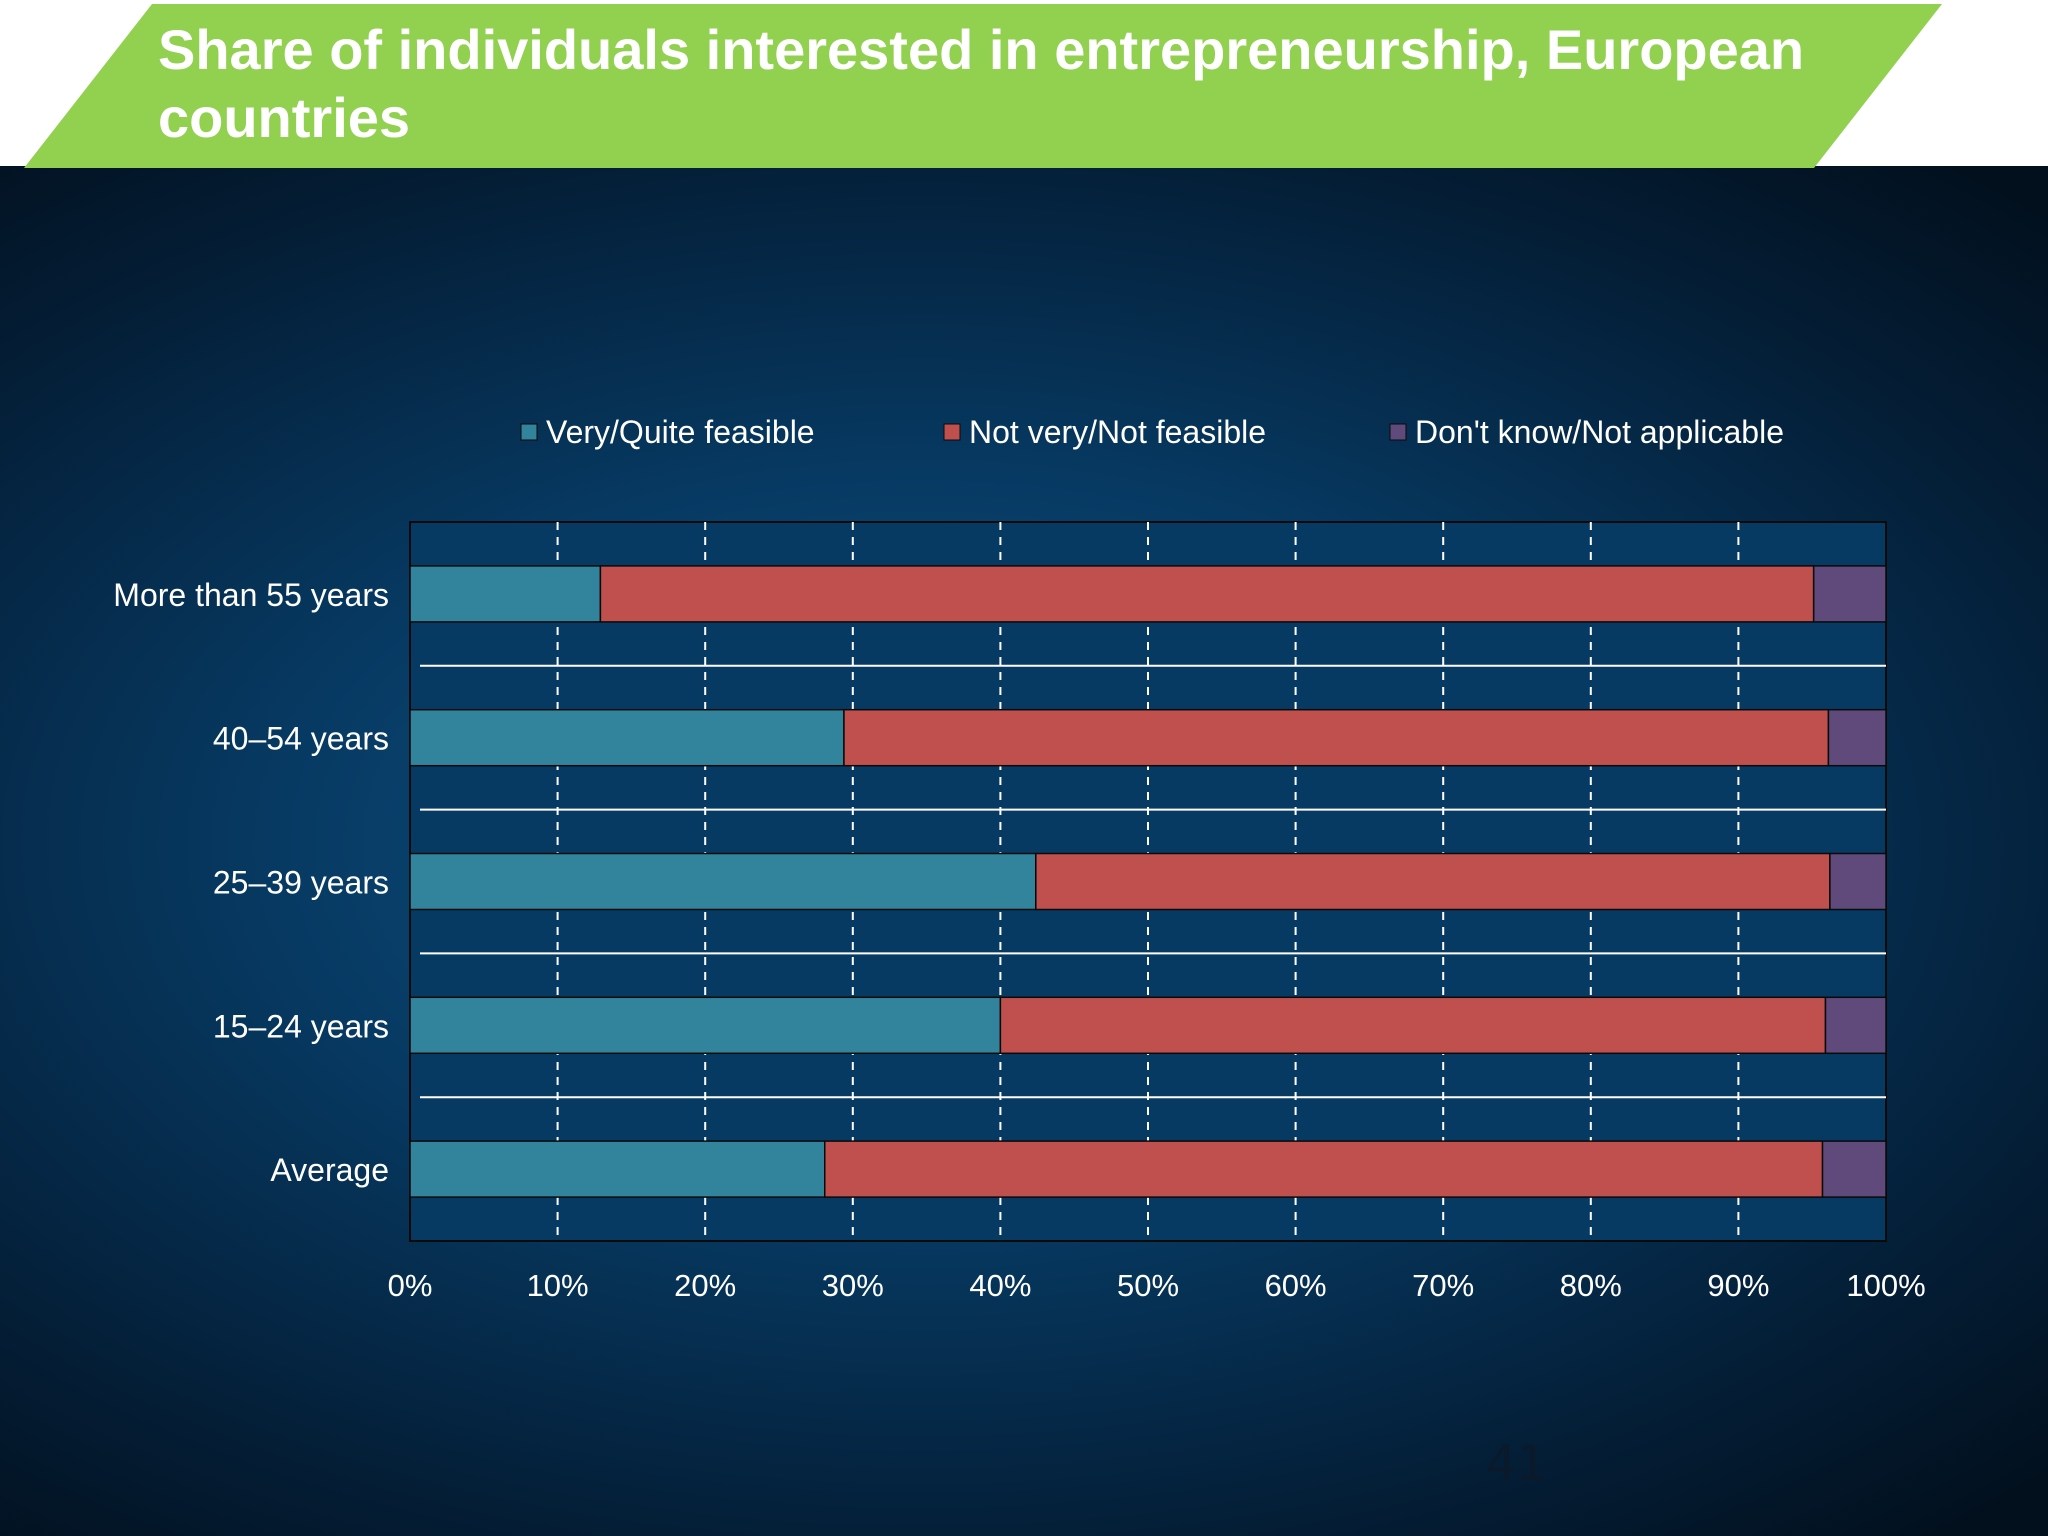 The width and height of the screenshot is (2048, 1536). I want to click on x-tick-label: 90%, so click(1738, 1285).